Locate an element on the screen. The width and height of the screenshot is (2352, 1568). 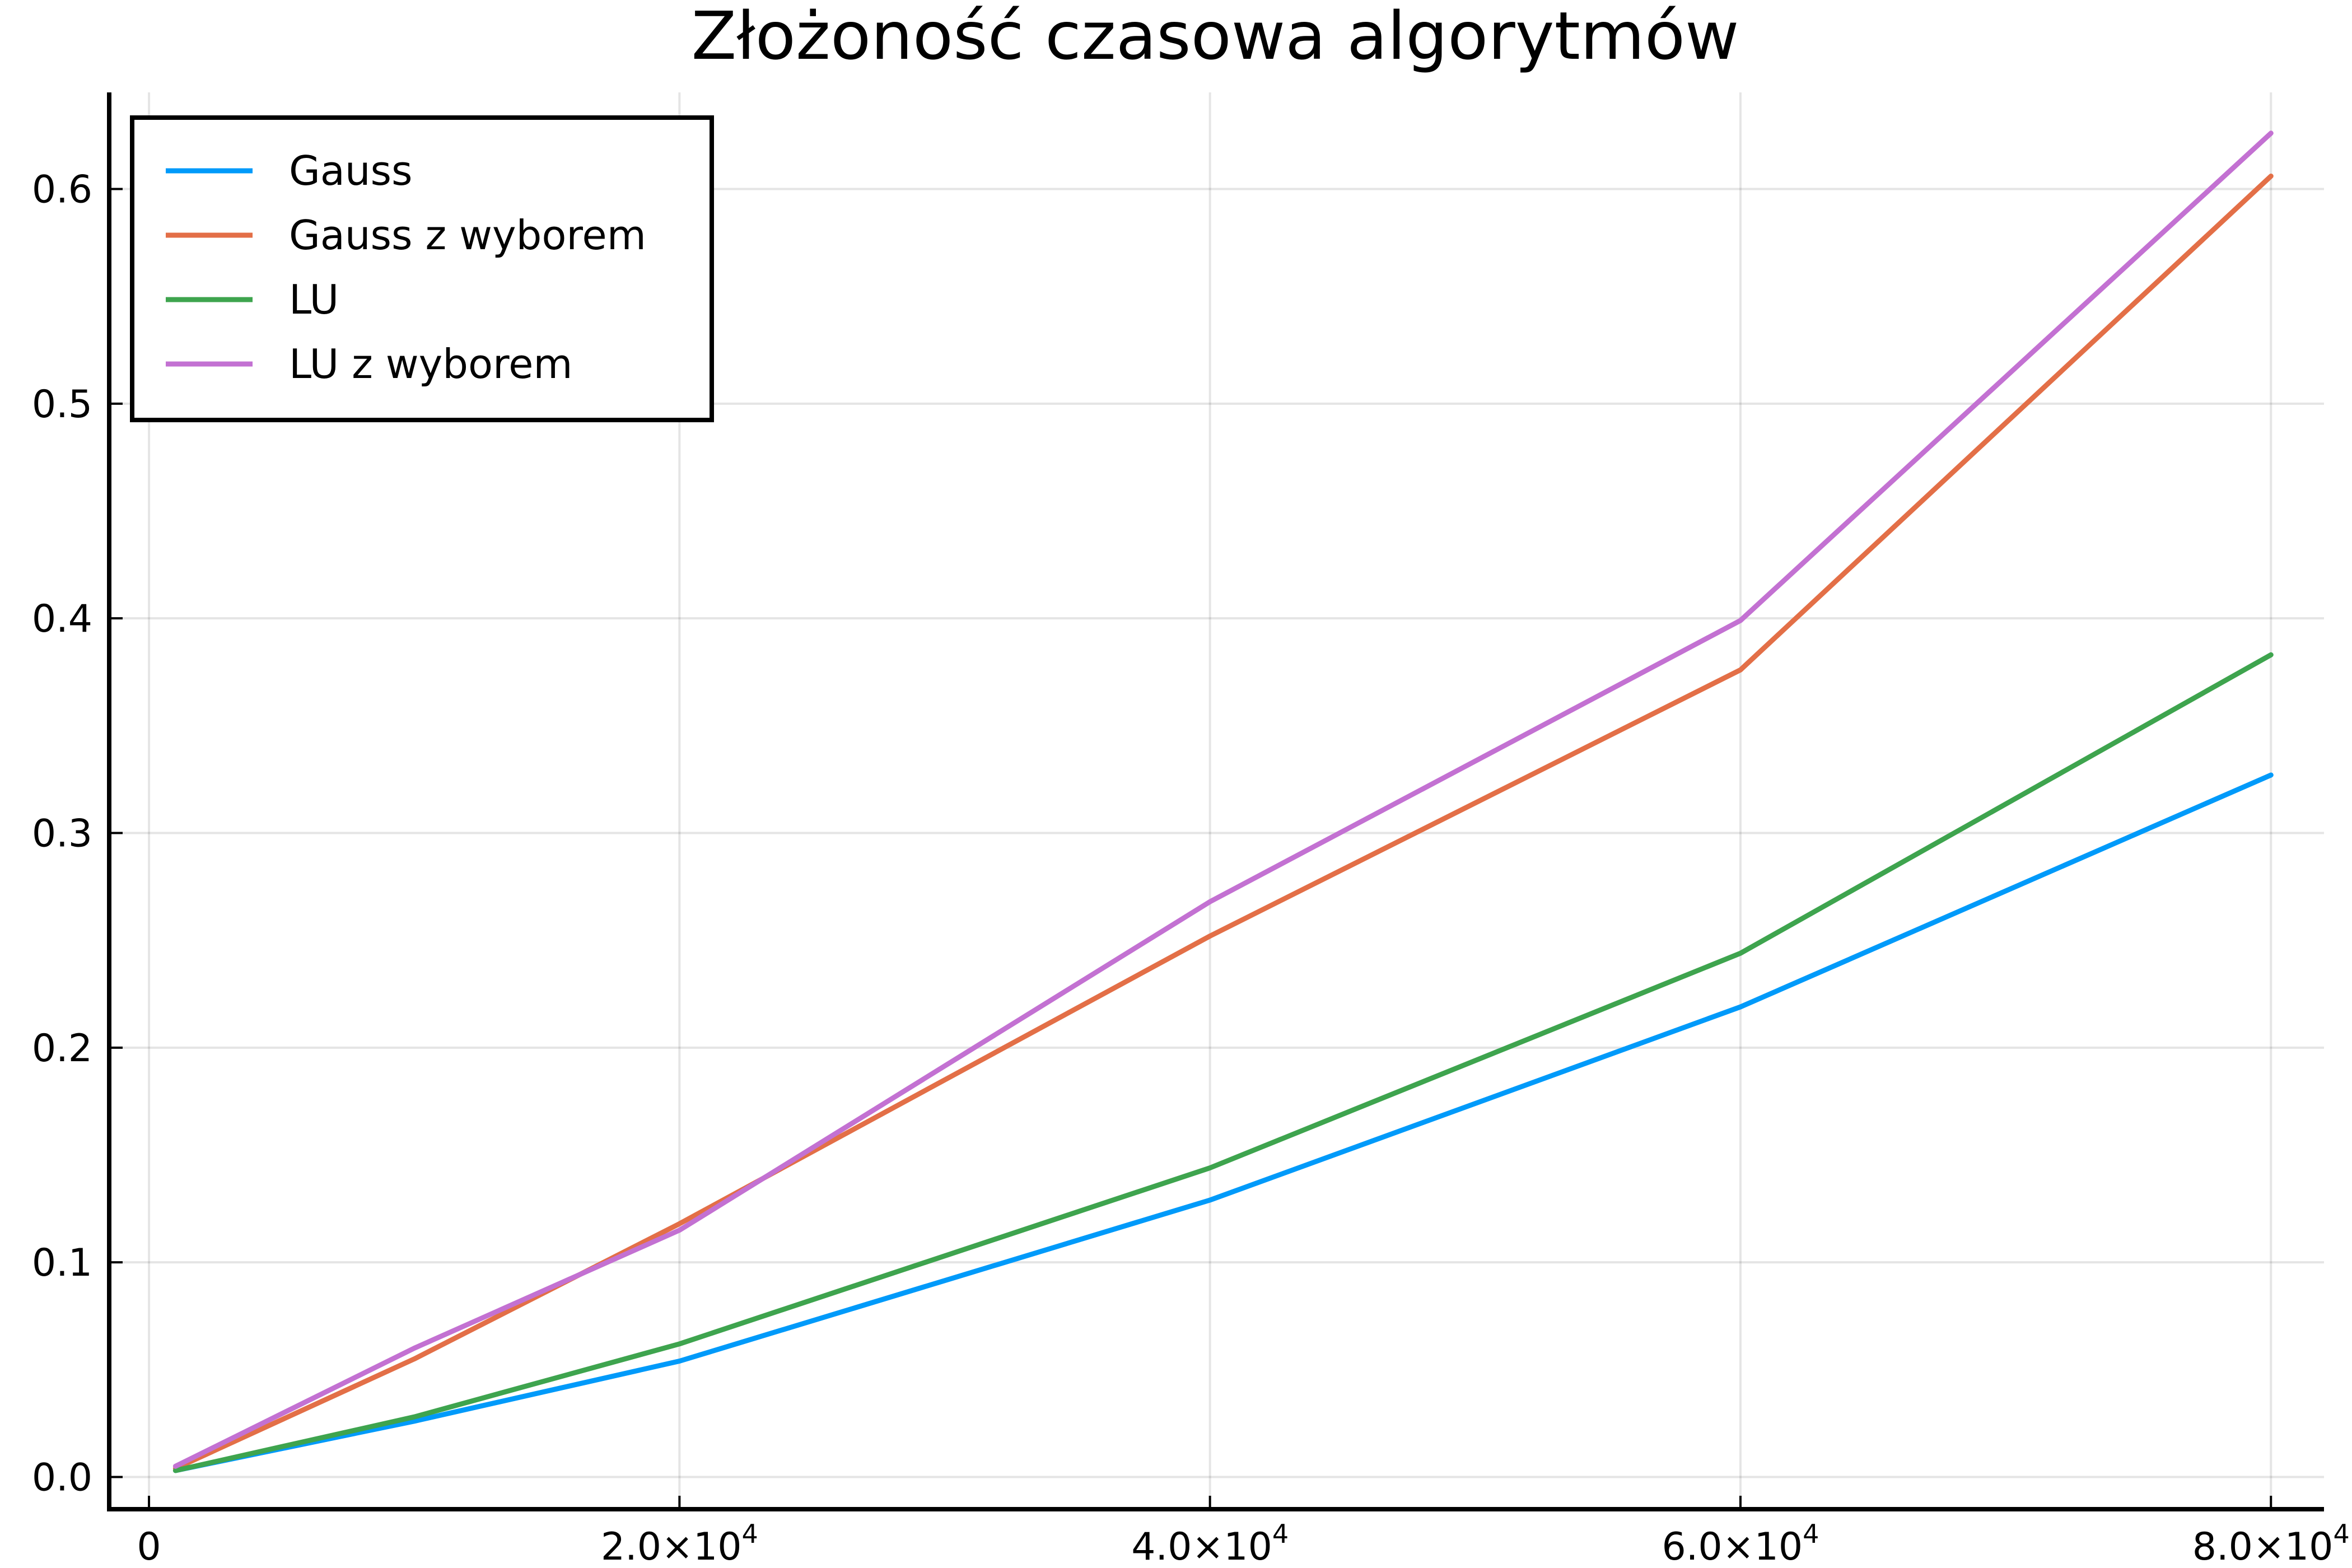
legend-box is located at coordinates (422, 269).